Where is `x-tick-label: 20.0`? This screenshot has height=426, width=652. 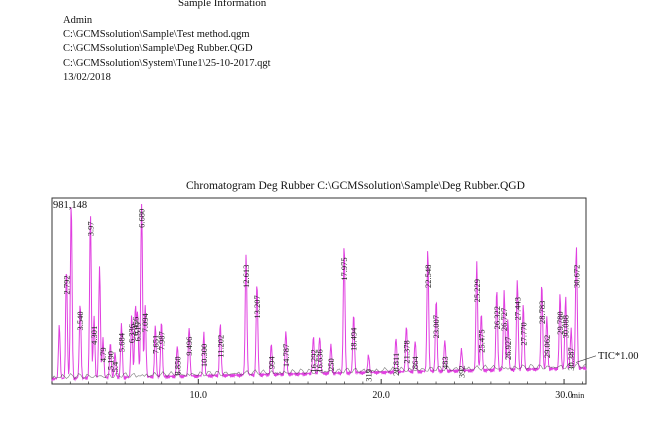
x-tick-label: 20.0 is located at coordinates (381, 395).